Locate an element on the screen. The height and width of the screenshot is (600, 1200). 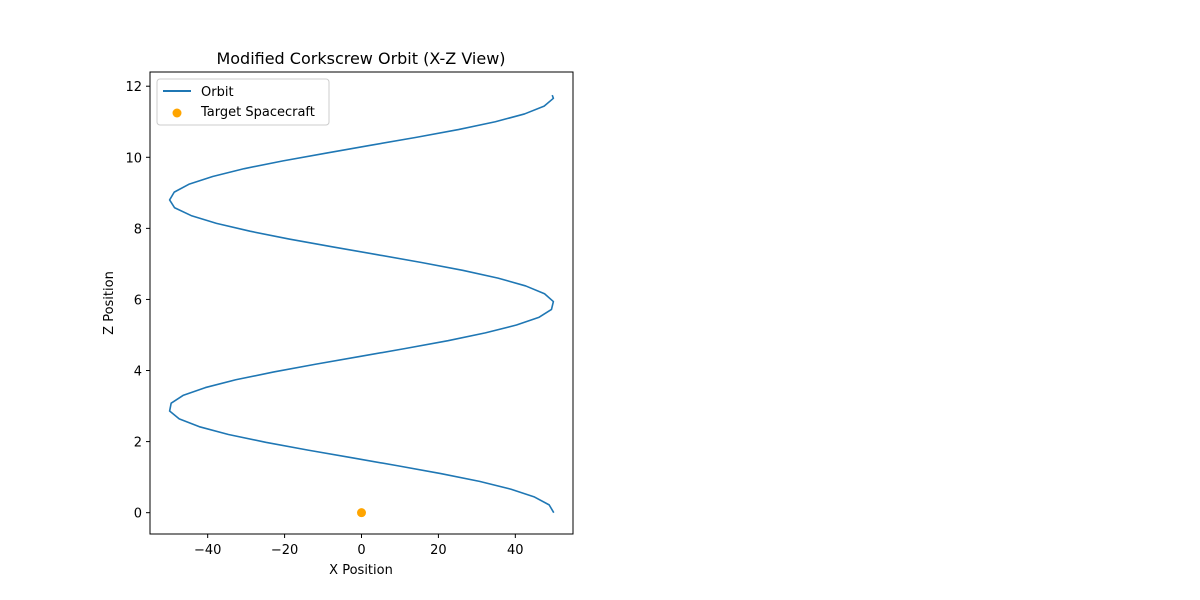
legend-label-target-spacecraft: Target Spacecraft is located at coordinates (257, 112).